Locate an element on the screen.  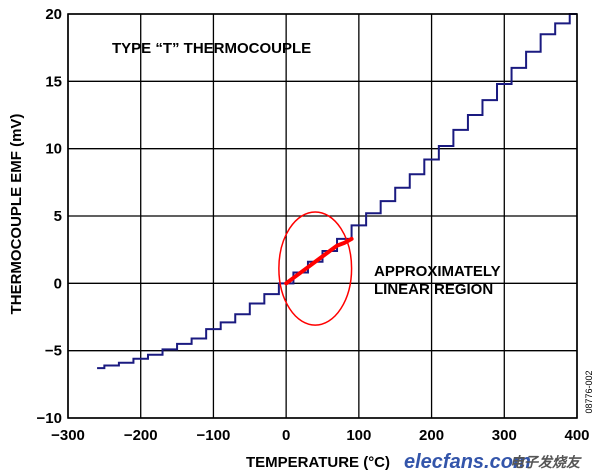
x-tick-label: 200 is located at coordinates (431, 435).